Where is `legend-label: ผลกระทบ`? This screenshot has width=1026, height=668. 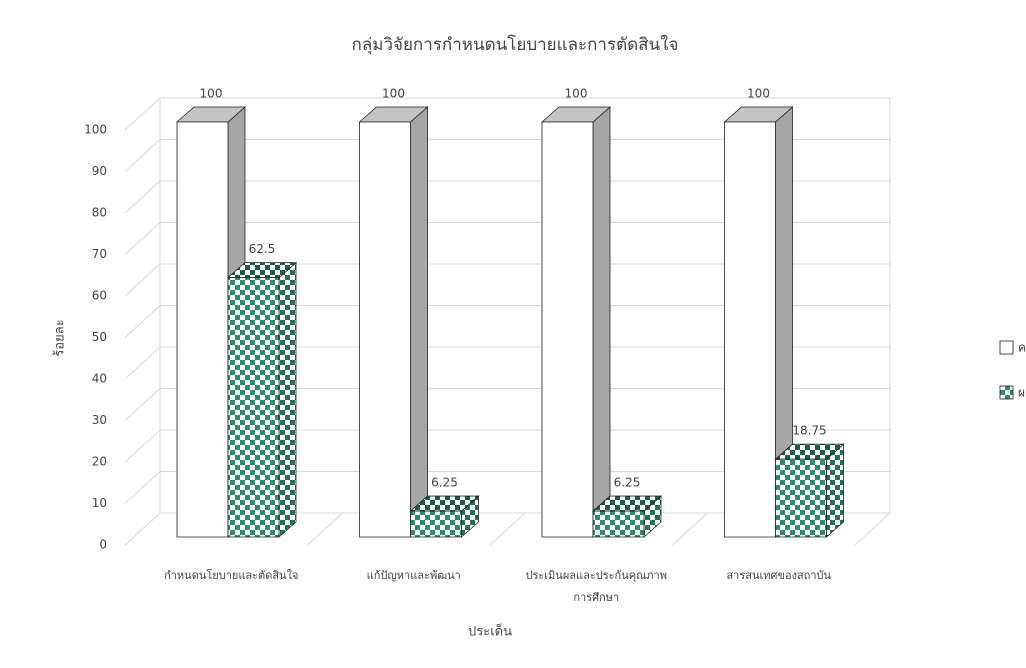 legend-label: ผลกระทบ is located at coordinates (1022, 393).